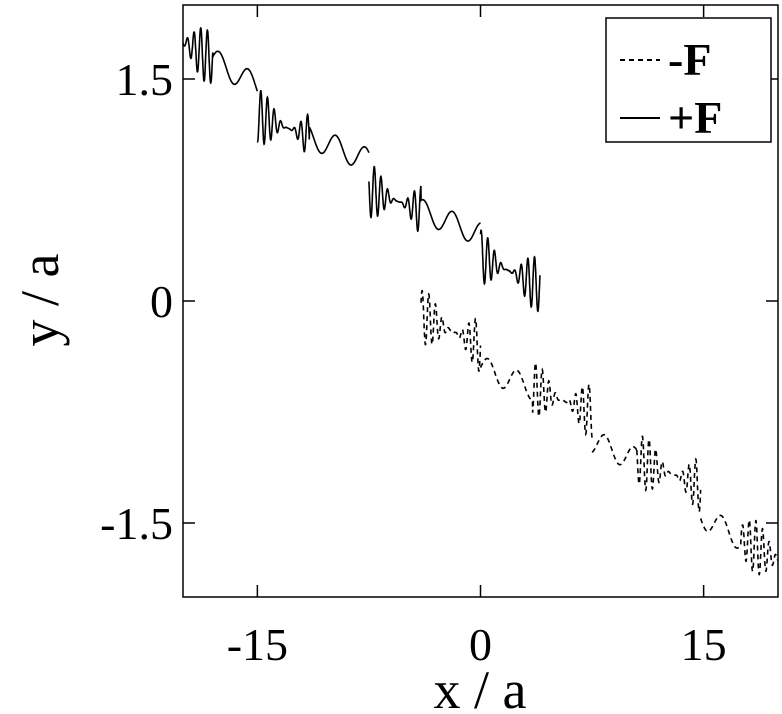 The image size is (782, 714). What do you see at coordinates (161, 301) in the screenshot?
I see `y-tick-label: 0` at bounding box center [161, 301].